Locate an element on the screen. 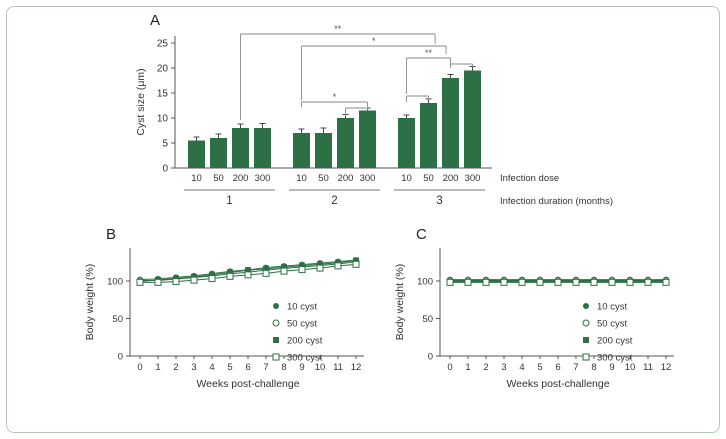 The image size is (726, 439). y-tick-label: 25 is located at coordinates (163, 44).